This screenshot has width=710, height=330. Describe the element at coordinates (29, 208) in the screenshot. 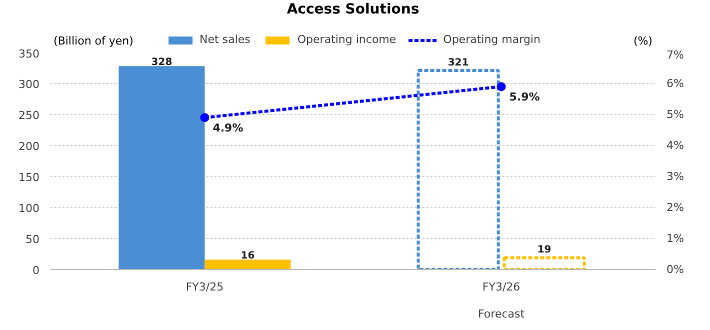

I see `y-tick-label: 100` at that location.